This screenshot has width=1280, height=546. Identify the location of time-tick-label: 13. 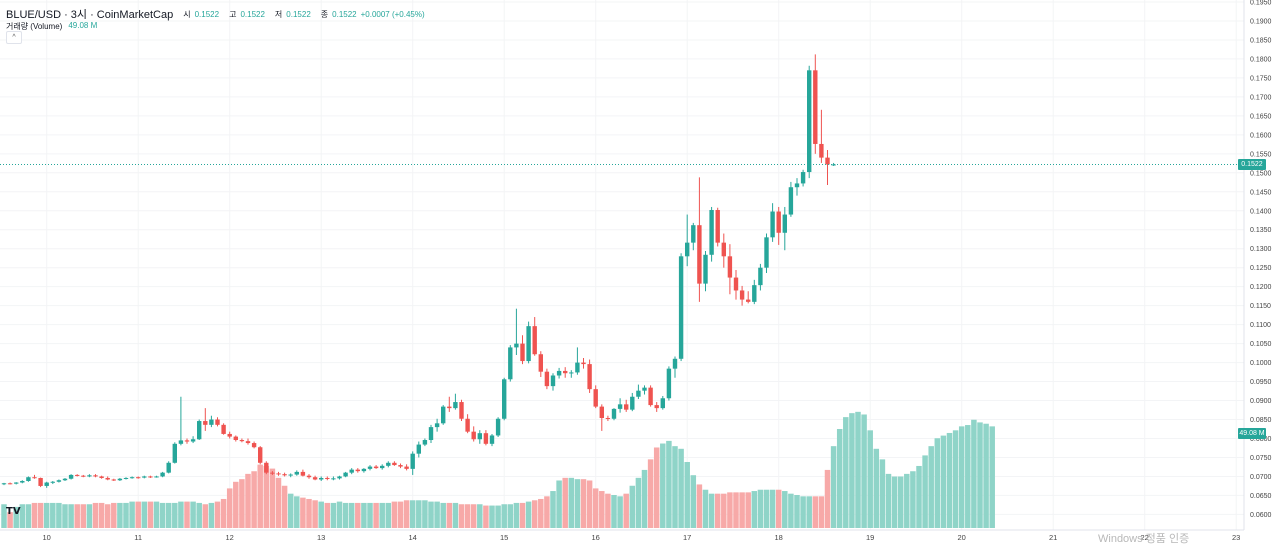
(321, 537).